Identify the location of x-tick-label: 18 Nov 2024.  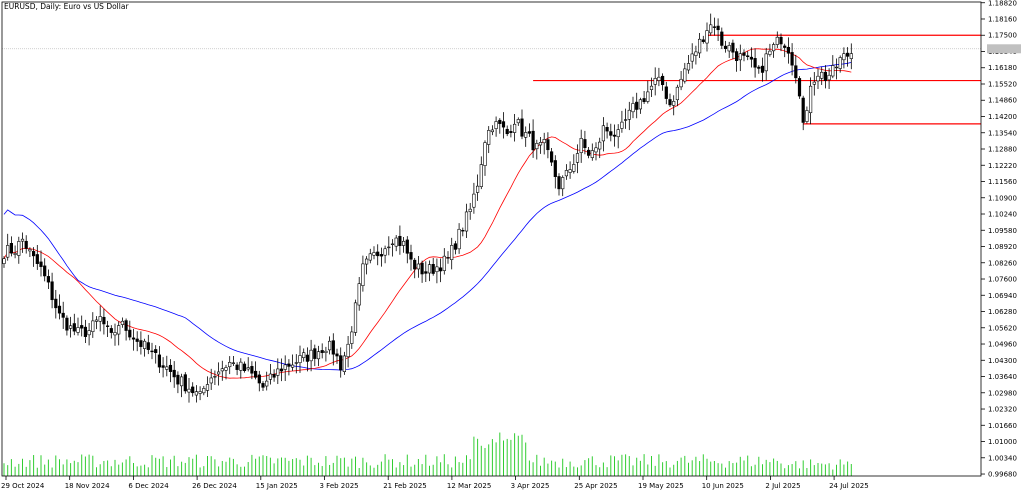
(87, 486).